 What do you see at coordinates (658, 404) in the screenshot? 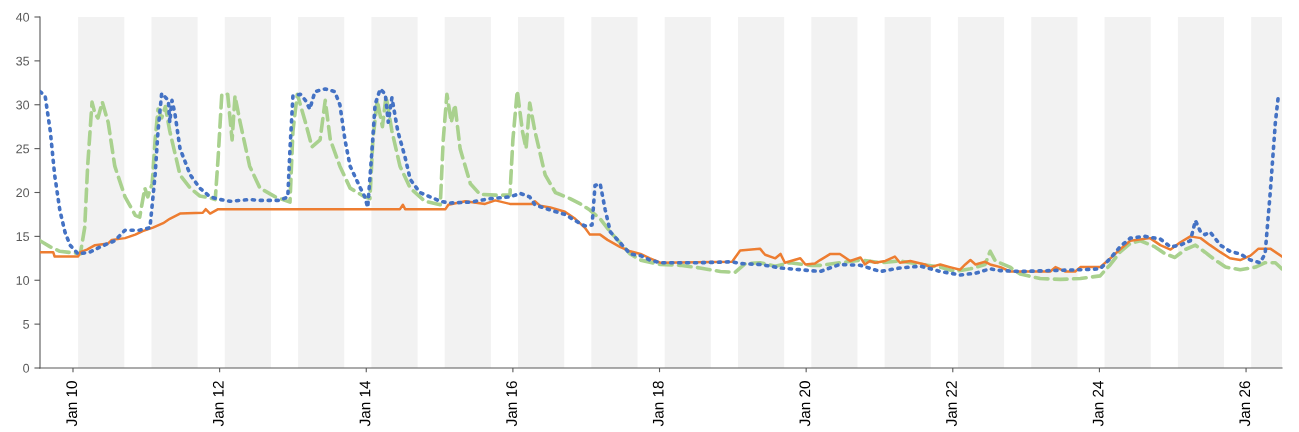
I see `x-tick-label: Jan 18` at bounding box center [658, 404].